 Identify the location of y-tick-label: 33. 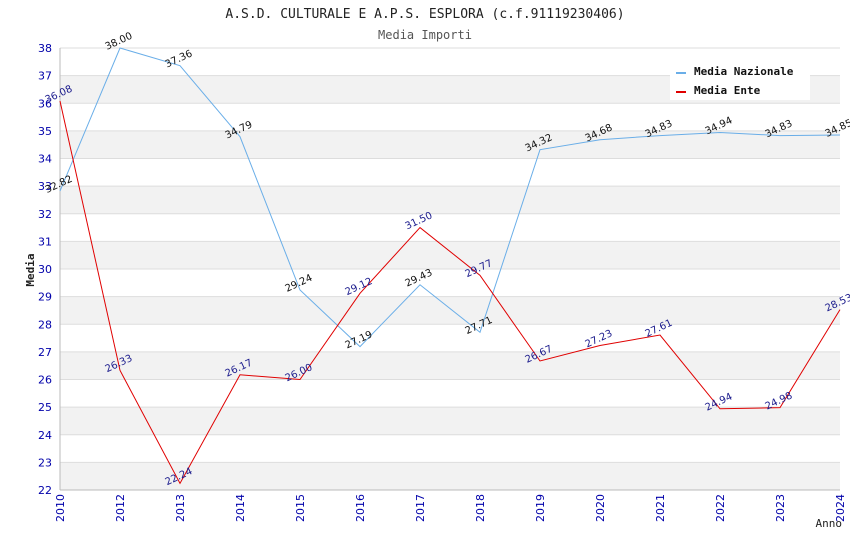
(45, 186).